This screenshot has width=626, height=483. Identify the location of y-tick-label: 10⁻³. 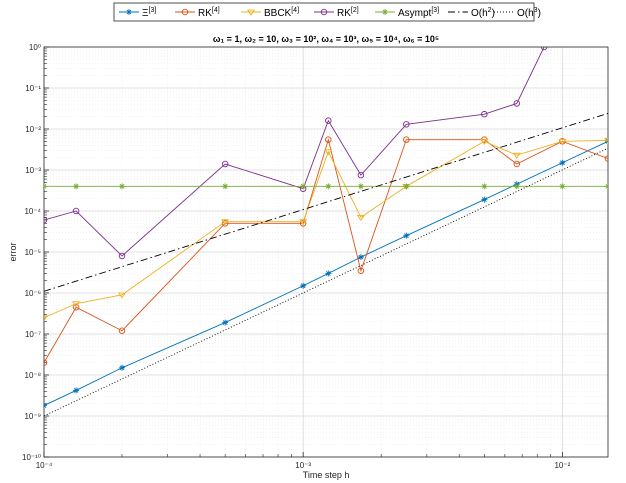
(33, 170).